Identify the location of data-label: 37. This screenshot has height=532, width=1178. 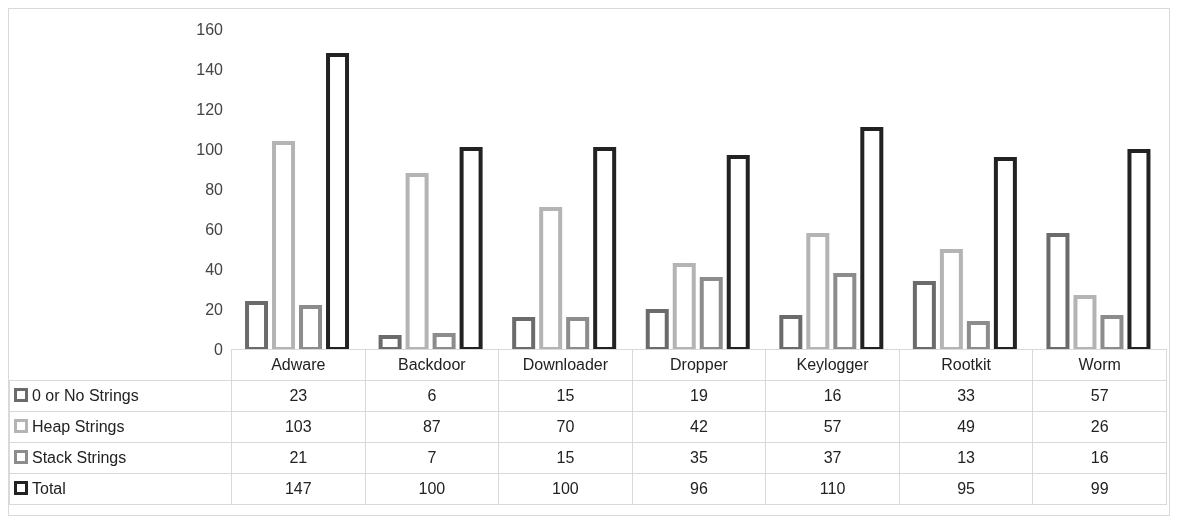
(832, 458).